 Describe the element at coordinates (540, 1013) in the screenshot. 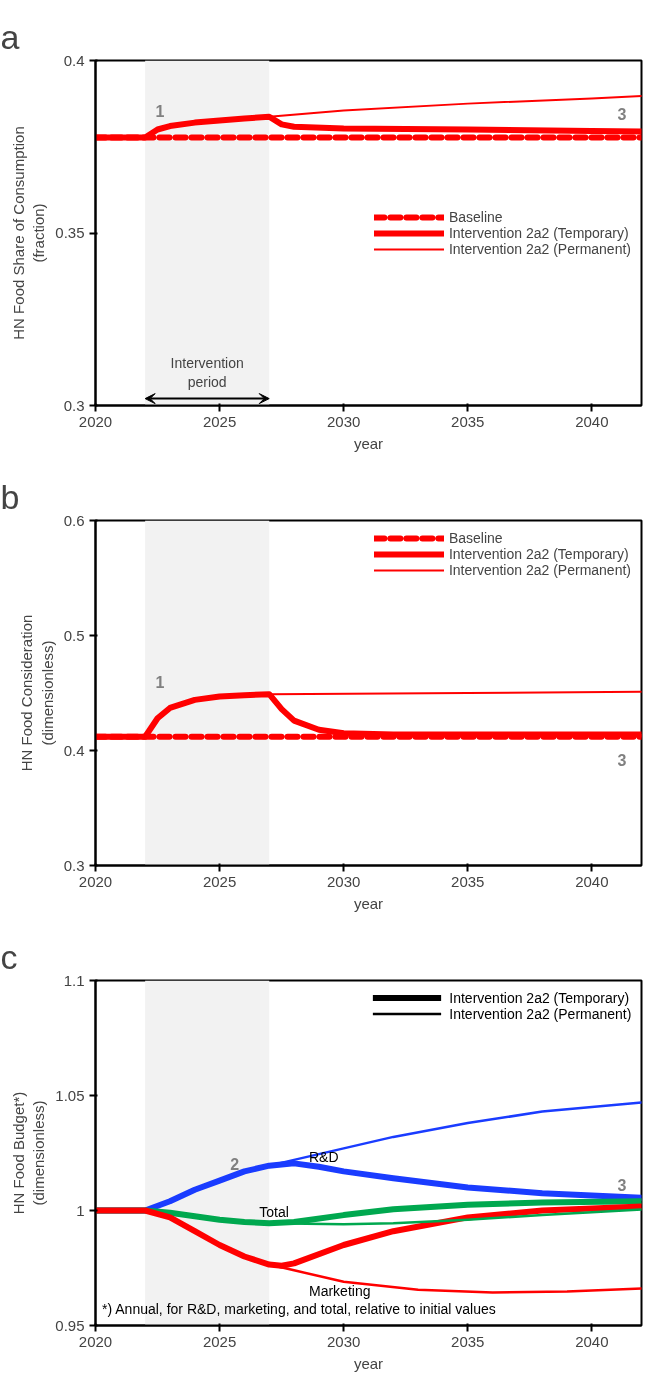

I see `annotation: Intervention 2a2 (Permanent)` at that location.